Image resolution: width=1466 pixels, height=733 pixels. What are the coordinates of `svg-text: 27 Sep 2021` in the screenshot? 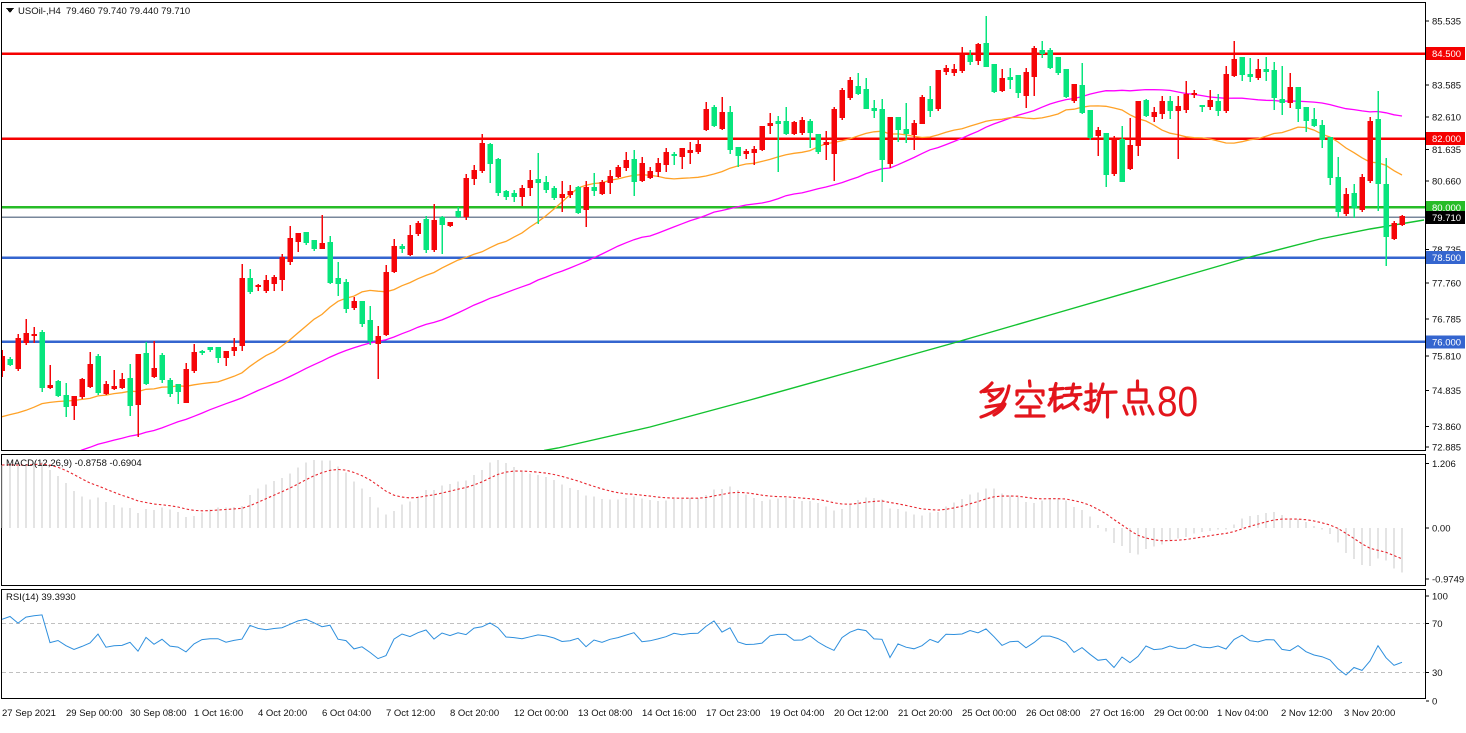 It's located at (29, 713).